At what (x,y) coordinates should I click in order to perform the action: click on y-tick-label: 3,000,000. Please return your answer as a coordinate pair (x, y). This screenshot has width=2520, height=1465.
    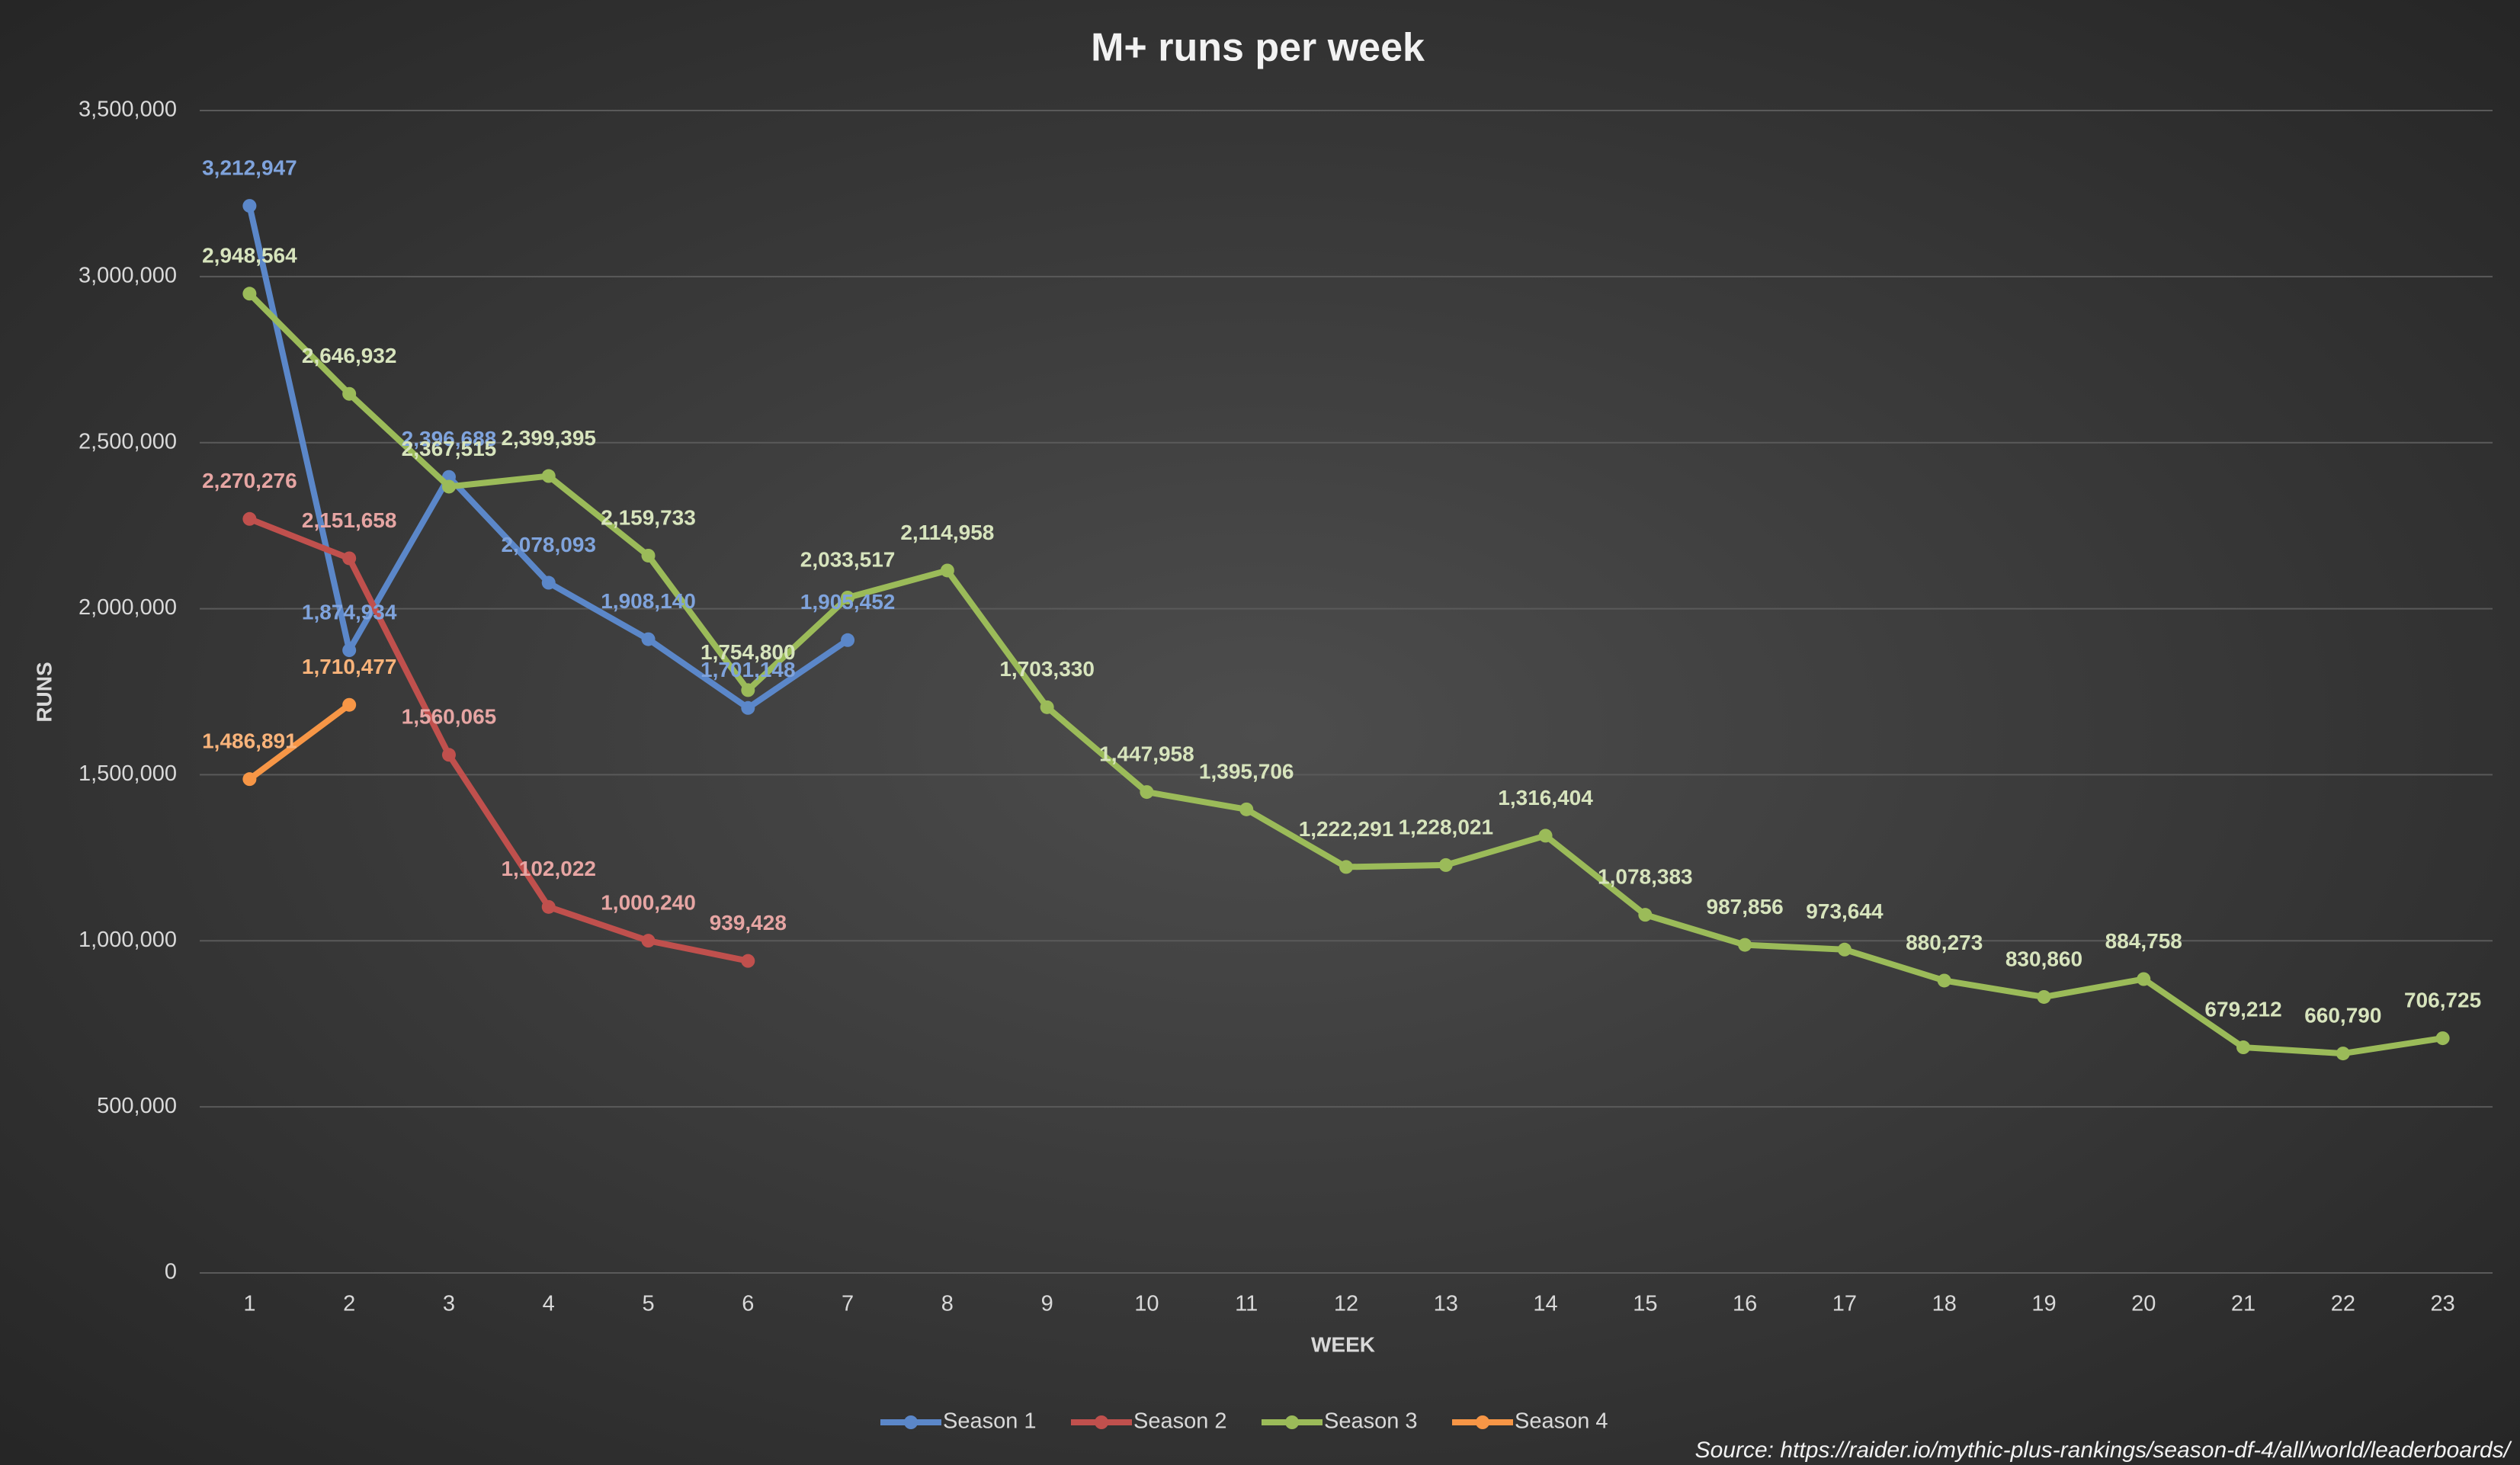
    Looking at the image, I should click on (128, 276).